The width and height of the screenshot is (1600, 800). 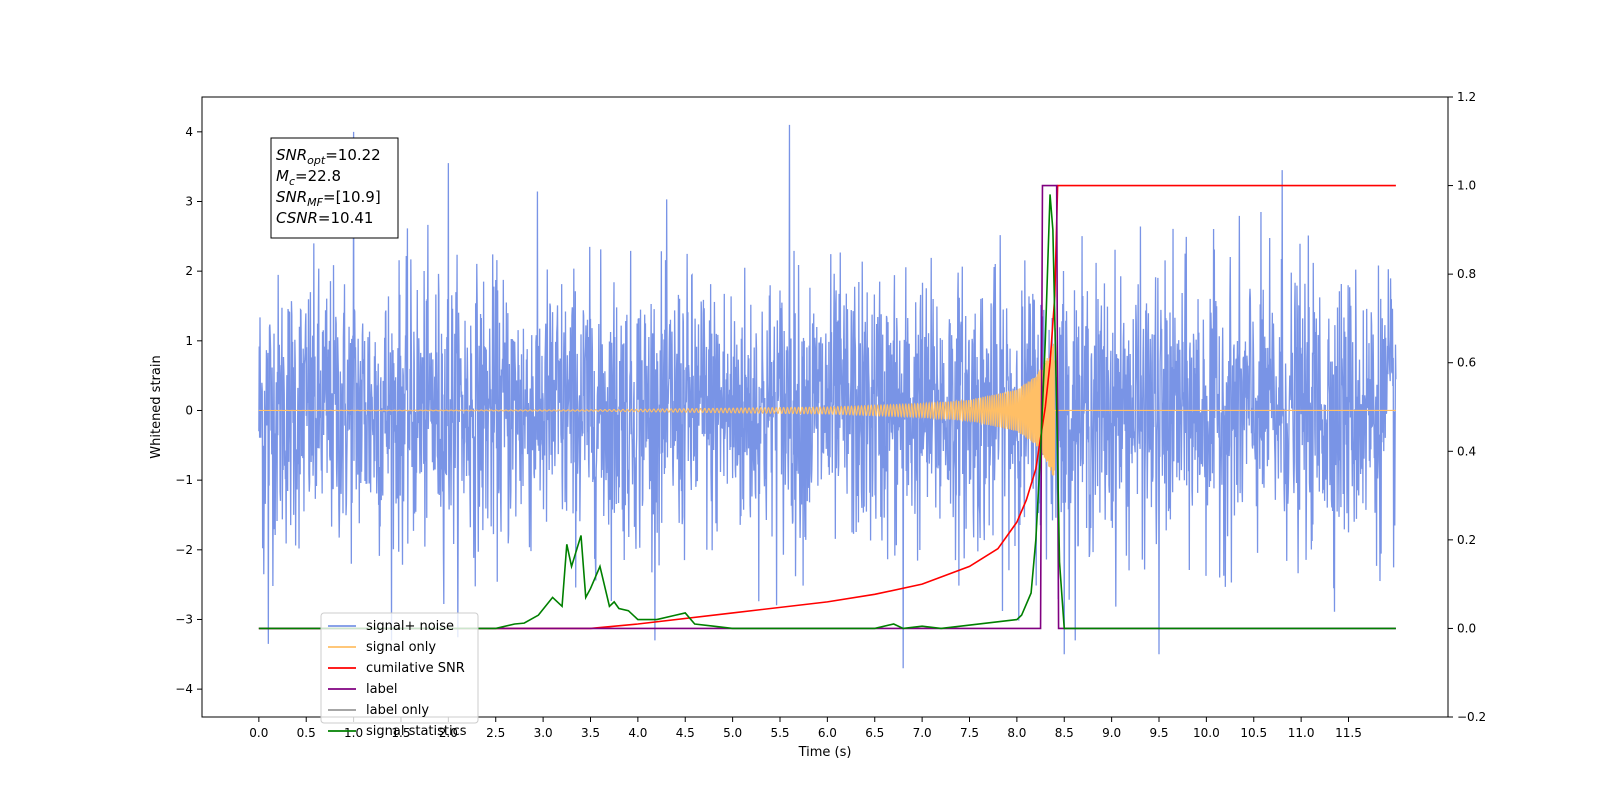 I want to click on legend-entry: label, so click(x=381, y=689).